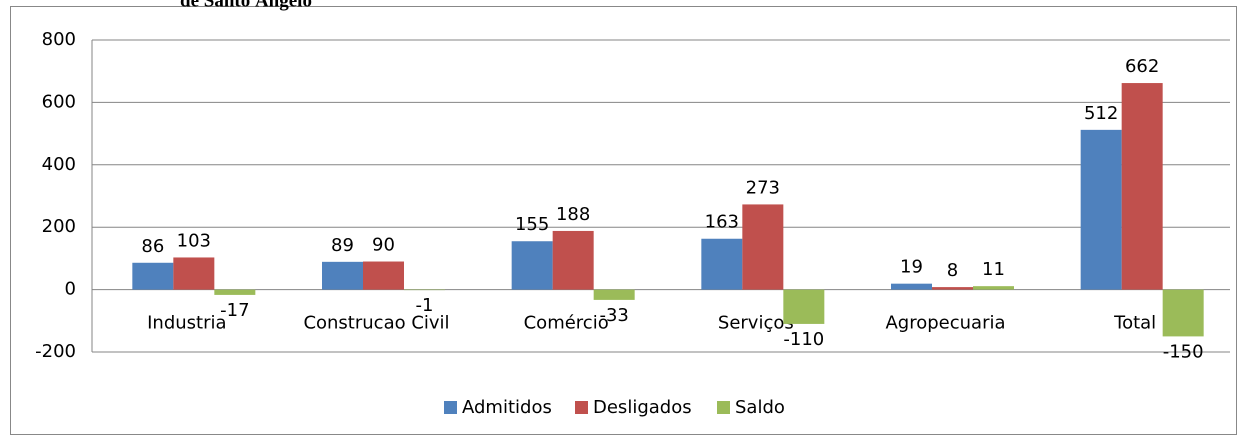 This screenshot has height=439, width=1248. I want to click on y-tick-label: 0, so click(70, 289).